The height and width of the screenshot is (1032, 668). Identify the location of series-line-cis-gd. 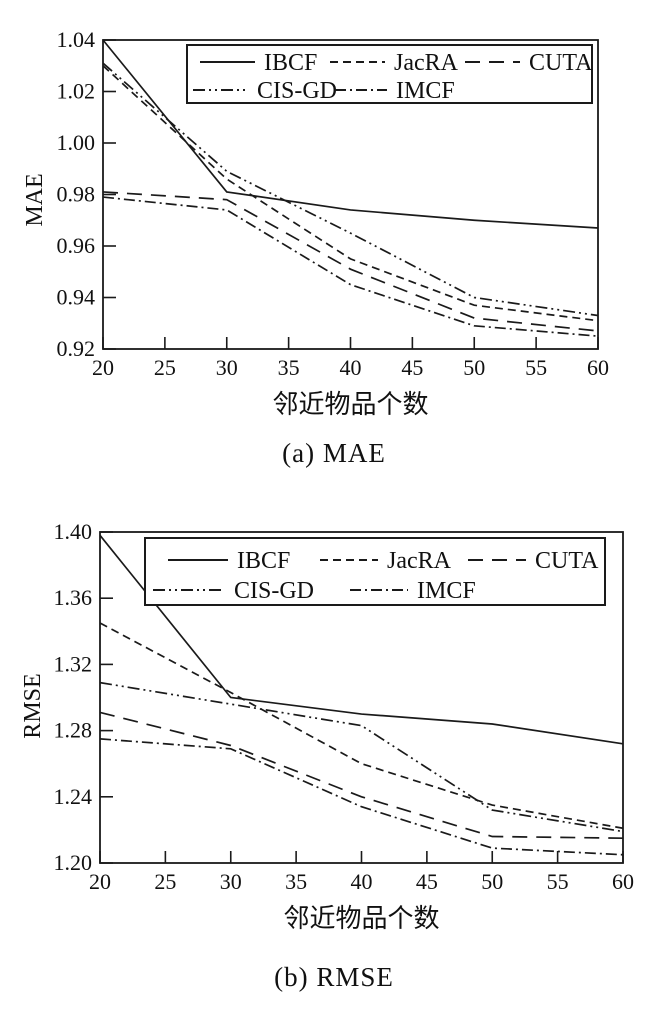
(361, 757).